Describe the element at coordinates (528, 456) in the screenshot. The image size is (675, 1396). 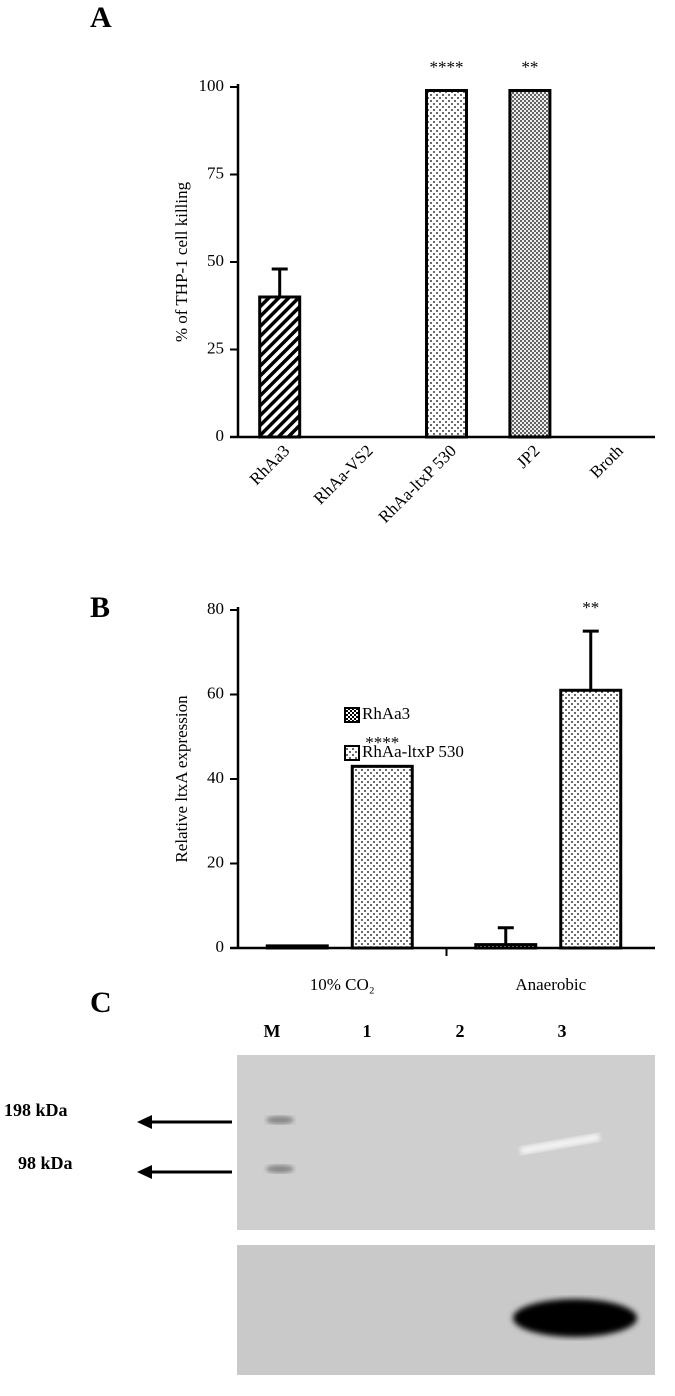
I see `x-tick-label: JP2` at that location.